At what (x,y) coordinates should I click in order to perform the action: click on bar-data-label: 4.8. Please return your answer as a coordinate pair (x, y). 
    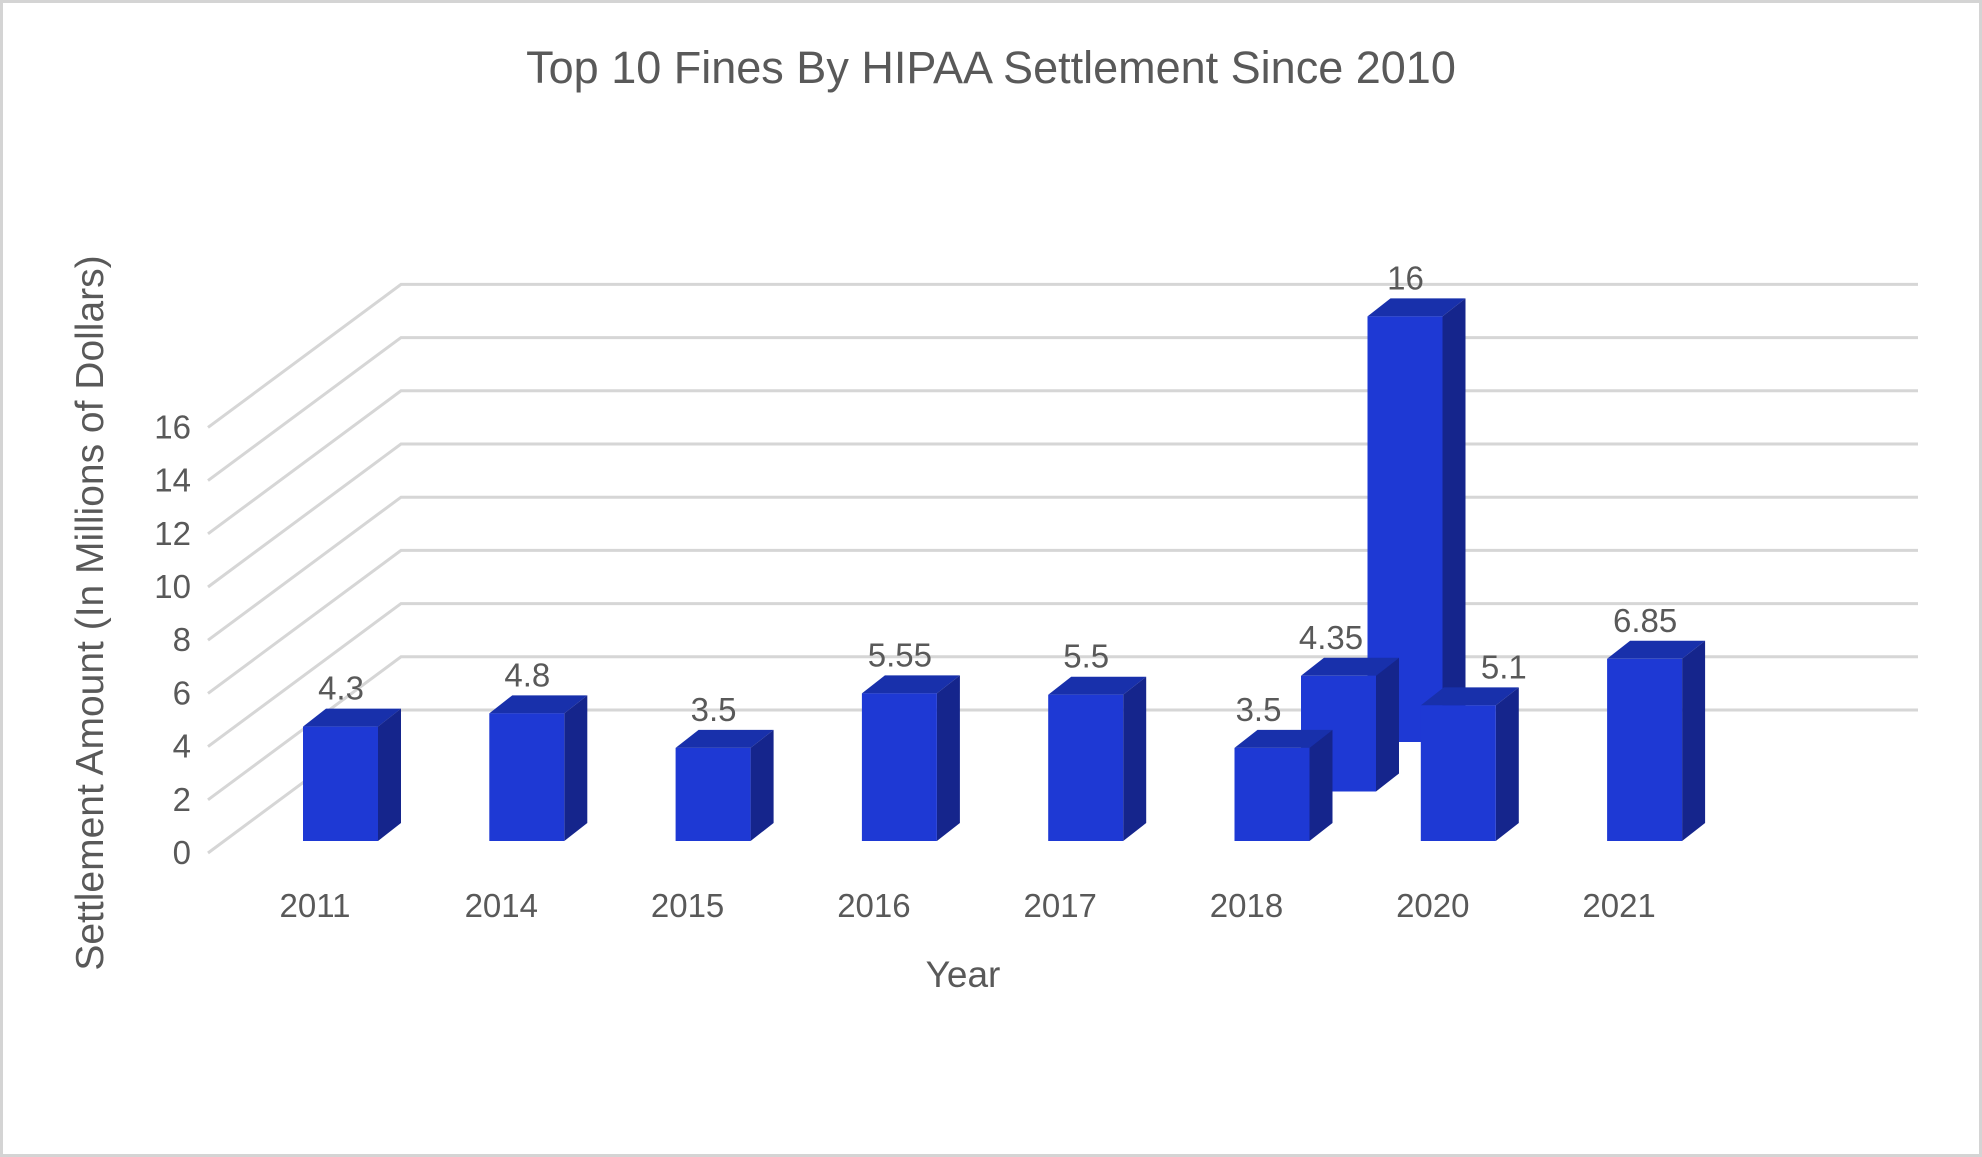
    Looking at the image, I should click on (527, 674).